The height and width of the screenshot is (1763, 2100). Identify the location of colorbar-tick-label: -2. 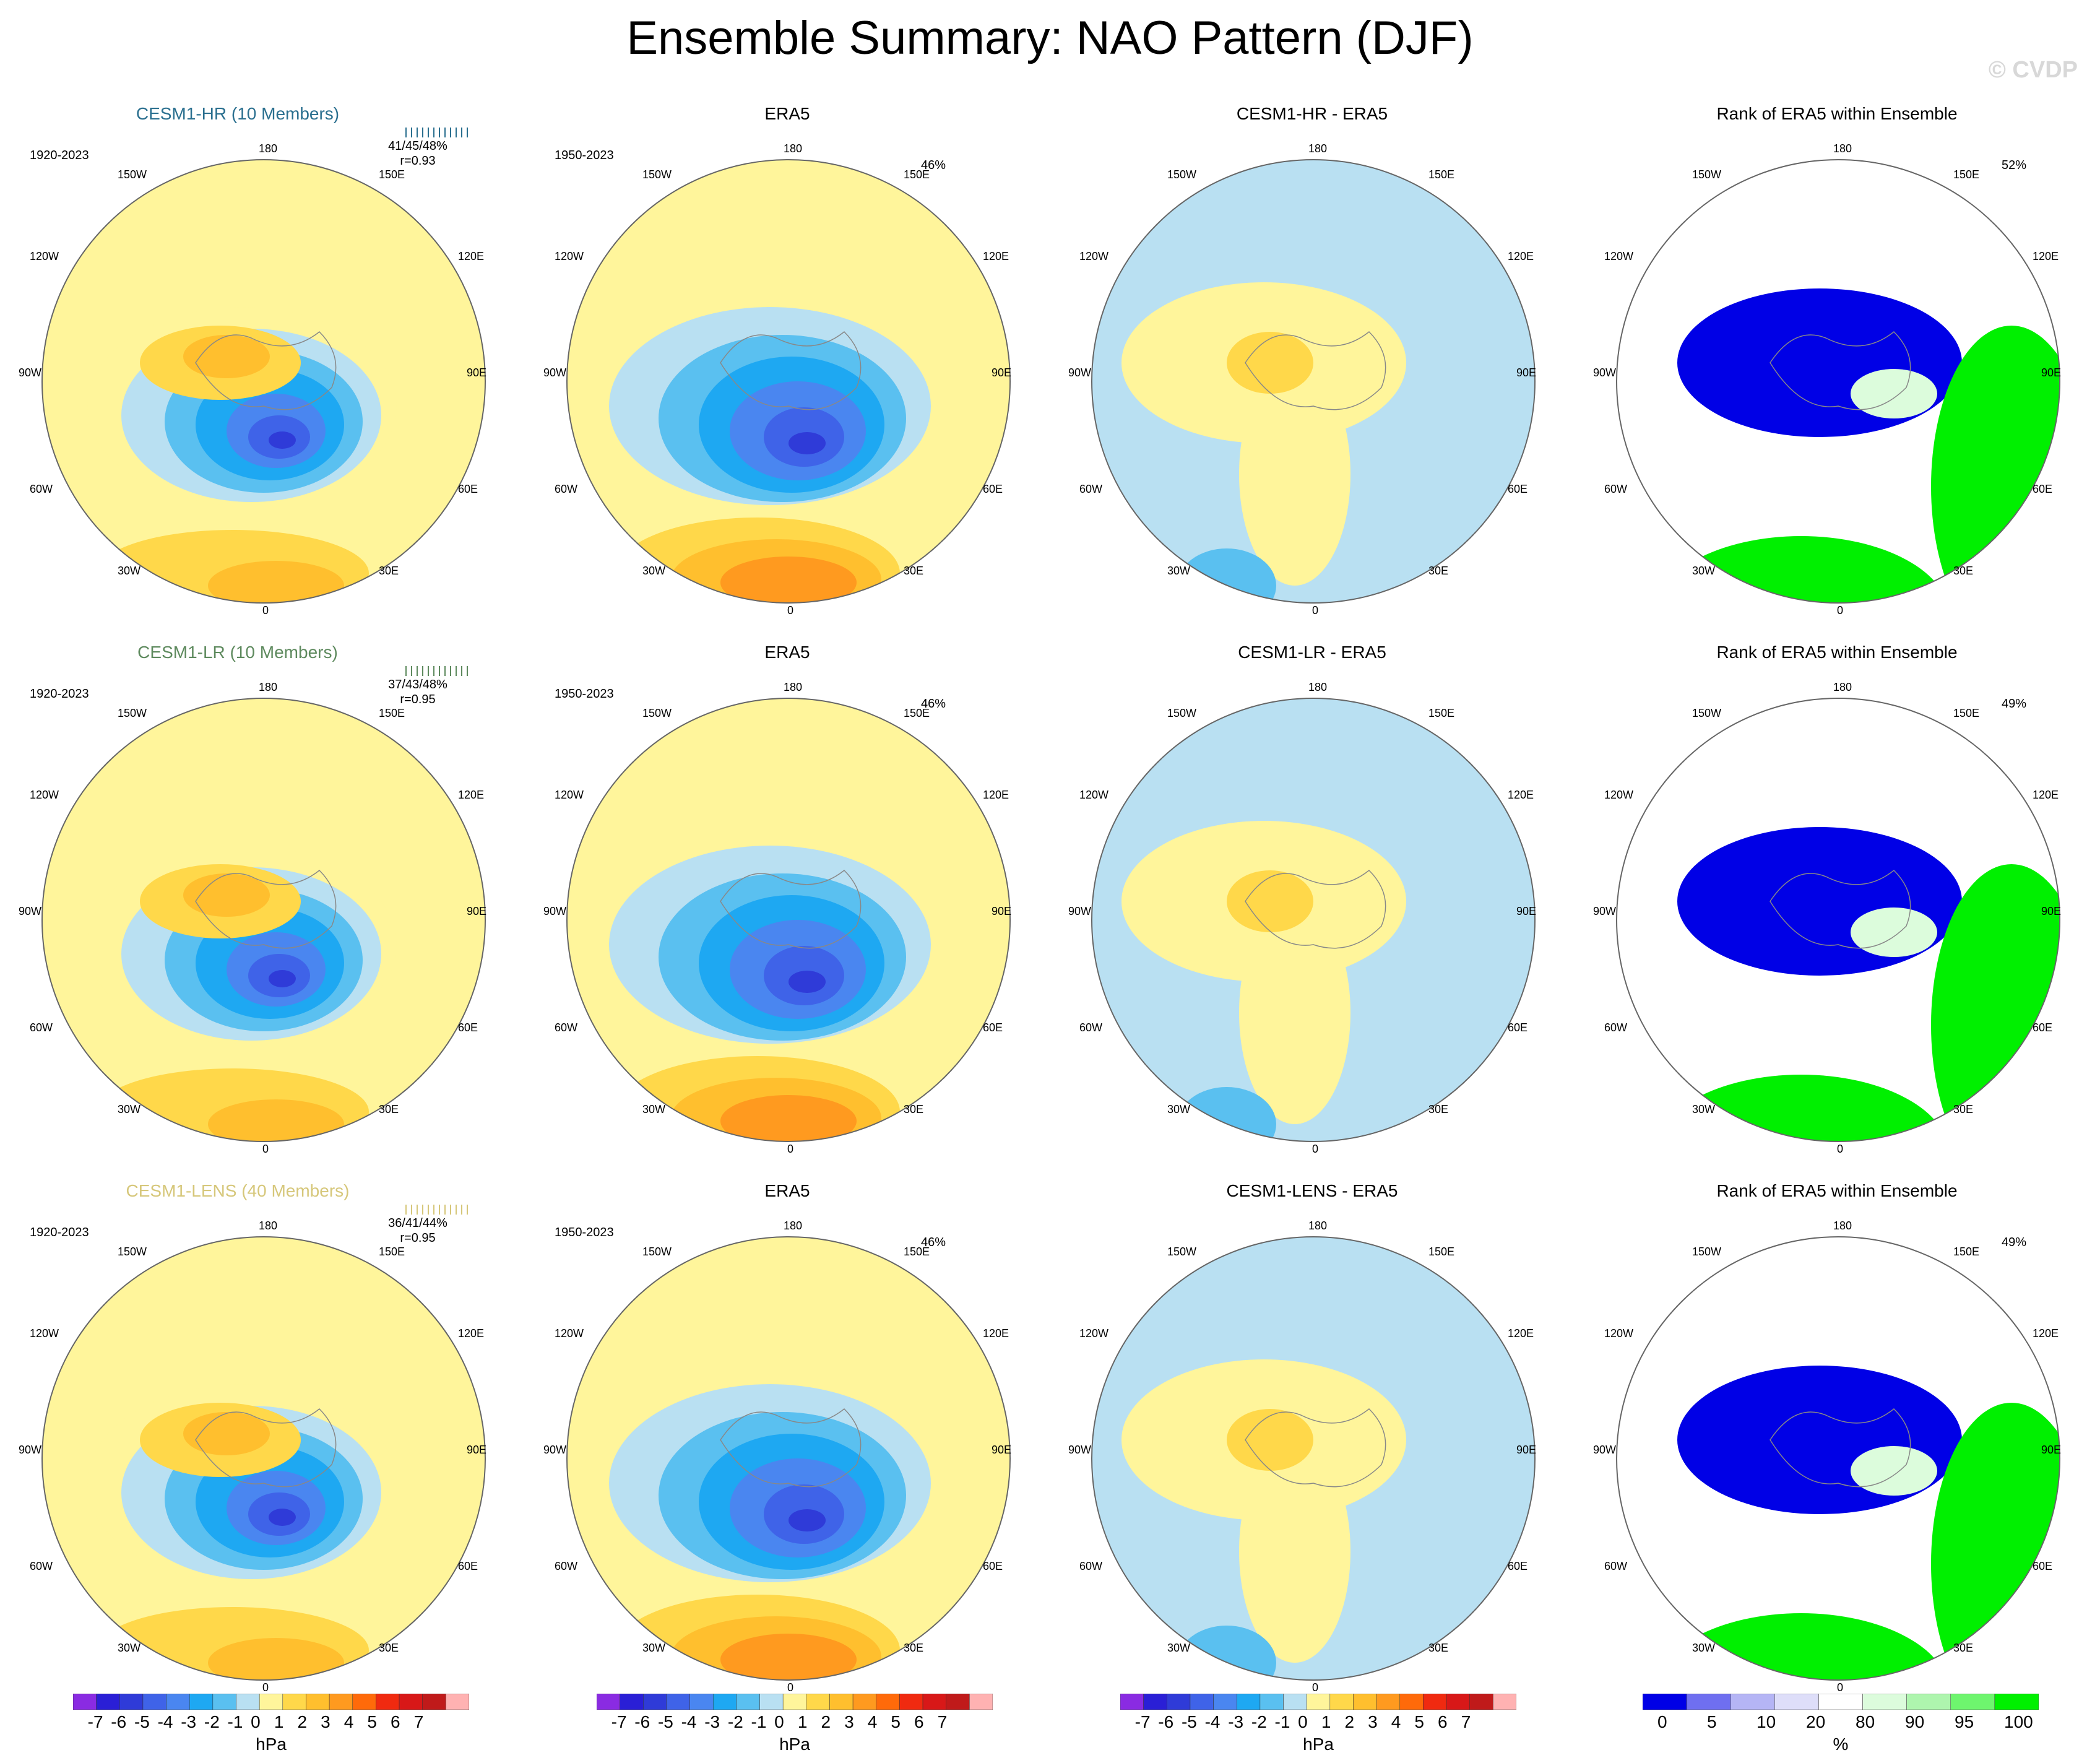
(1259, 1721).